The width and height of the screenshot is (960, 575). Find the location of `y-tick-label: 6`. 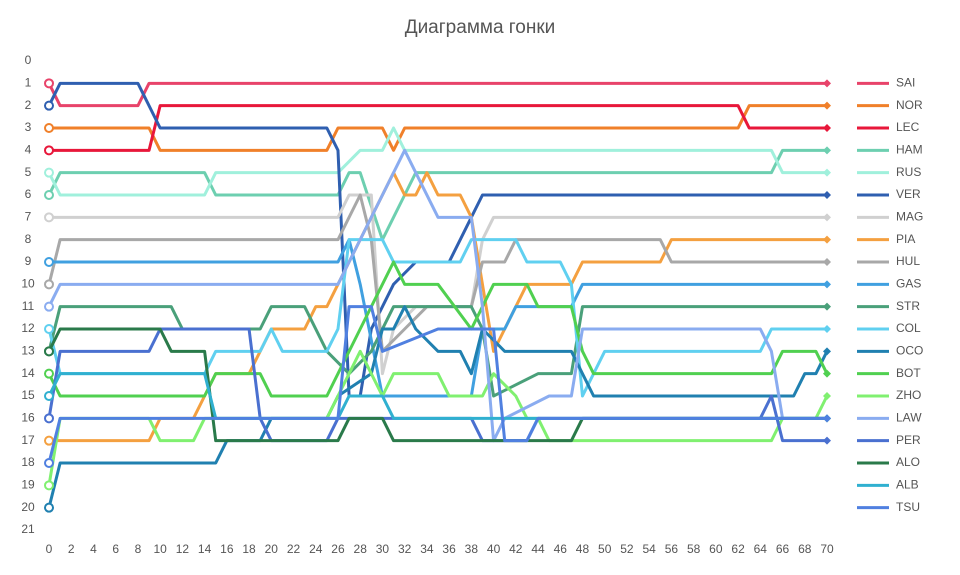

y-tick-label: 6 is located at coordinates (28, 194).